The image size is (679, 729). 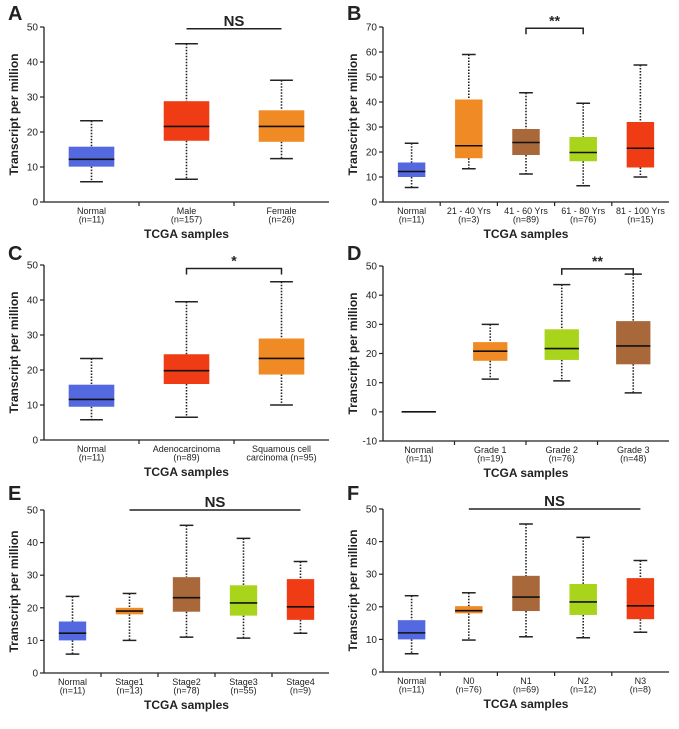 What do you see at coordinates (300, 682) in the screenshot?
I see `category-label: Stage4` at bounding box center [300, 682].